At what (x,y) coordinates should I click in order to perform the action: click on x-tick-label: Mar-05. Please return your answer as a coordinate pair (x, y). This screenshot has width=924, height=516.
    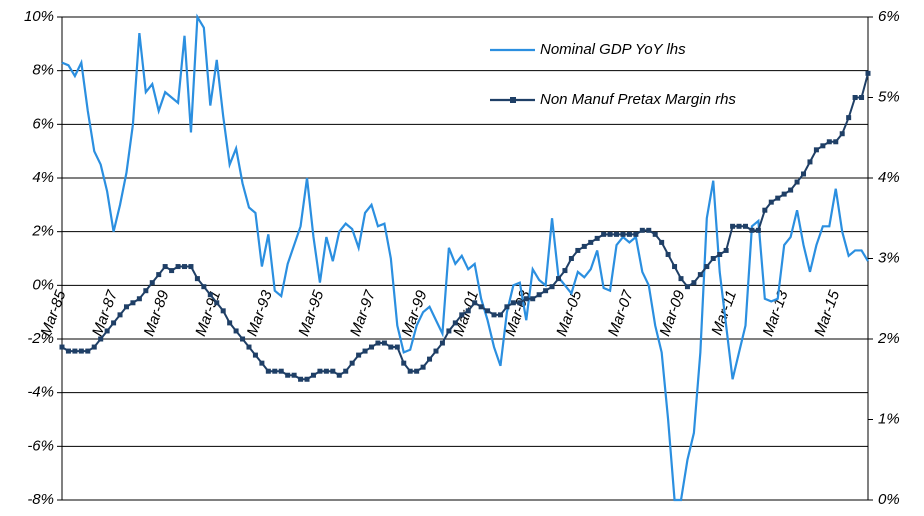
    Looking at the image, I should click on (569, 313).